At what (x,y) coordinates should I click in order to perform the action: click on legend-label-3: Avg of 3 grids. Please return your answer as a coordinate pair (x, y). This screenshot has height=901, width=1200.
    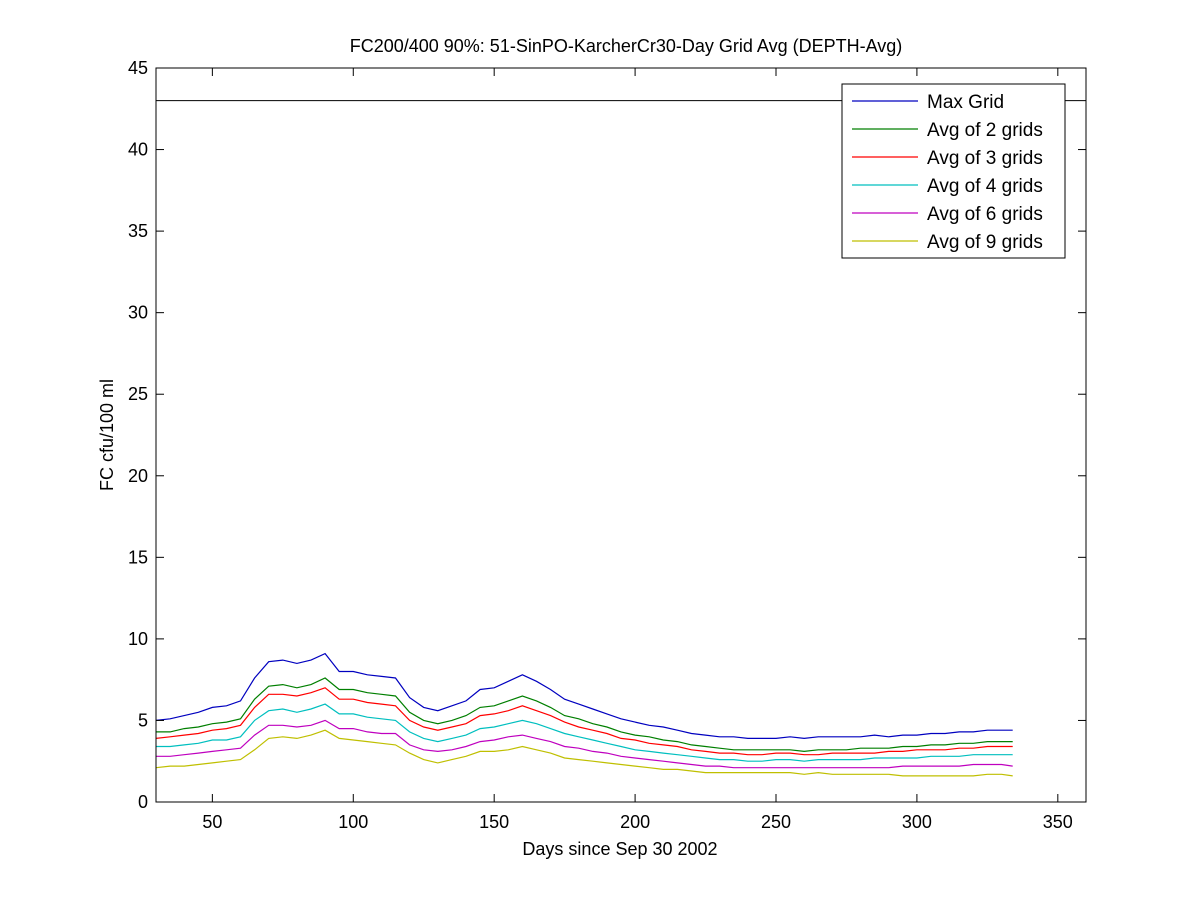
    Looking at the image, I should click on (985, 158).